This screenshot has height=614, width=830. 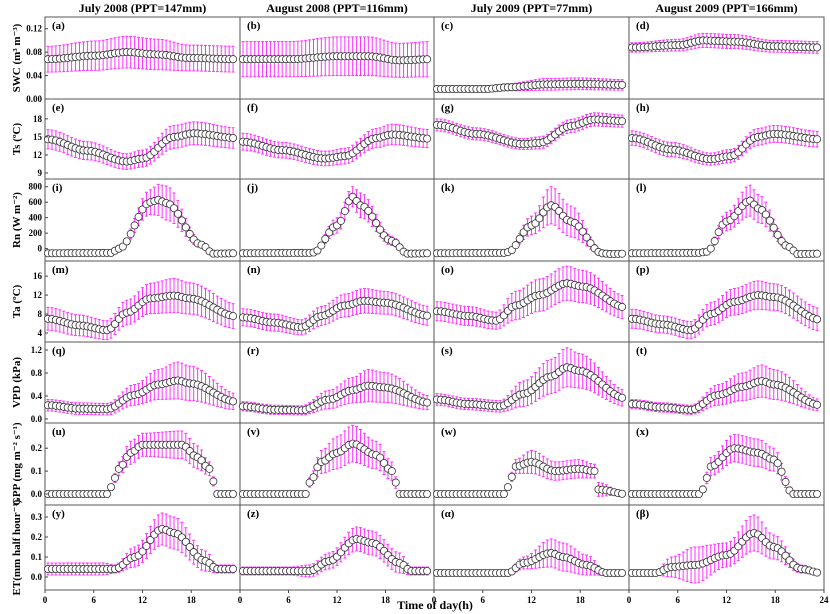 What do you see at coordinates (58, 514) in the screenshot?
I see `panel-label: (y)` at bounding box center [58, 514].